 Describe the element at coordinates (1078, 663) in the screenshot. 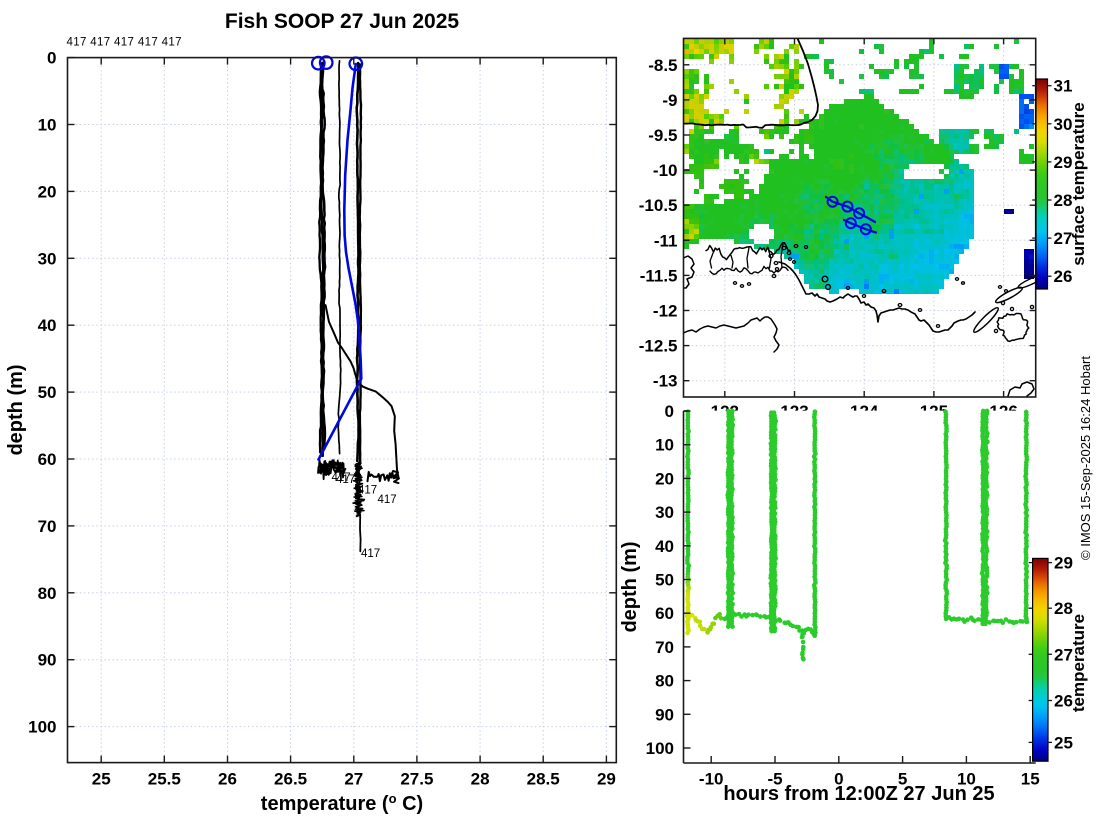

I see `svg-text: temperature` at that location.